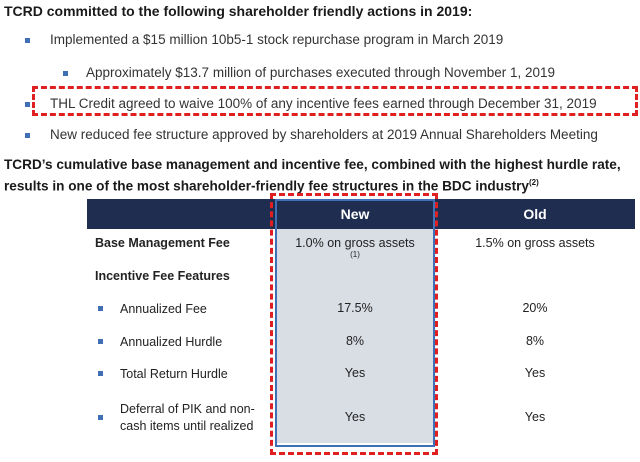 The width and height of the screenshot is (640, 462). I want to click on new-value: 1.0% on gross assets (1), so click(355, 250).